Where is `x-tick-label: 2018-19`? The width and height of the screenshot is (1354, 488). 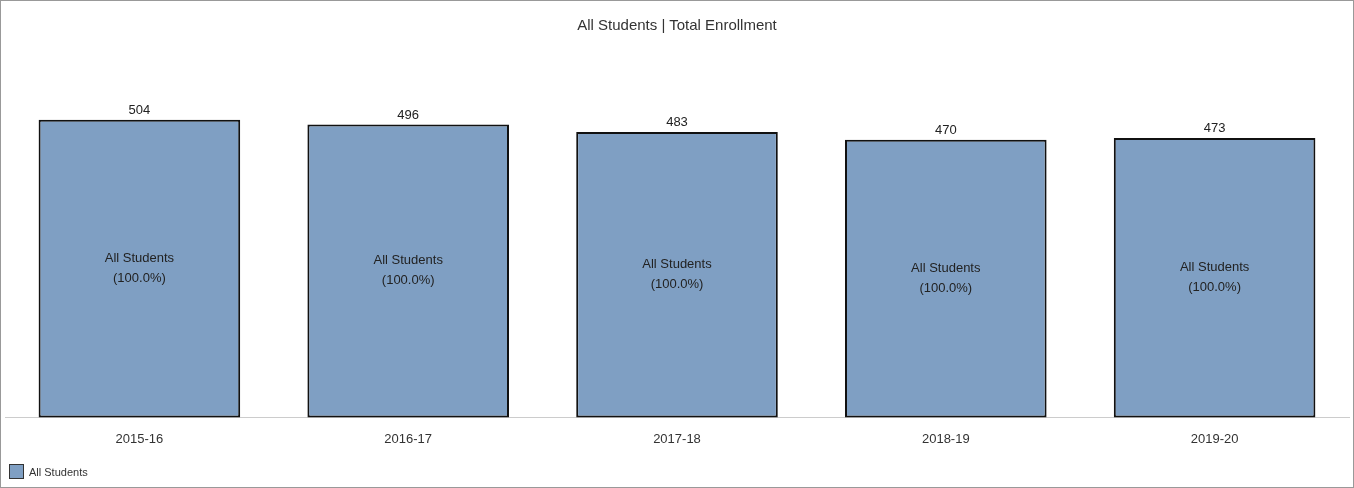
x-tick-label: 2018-19 is located at coordinates (945, 438).